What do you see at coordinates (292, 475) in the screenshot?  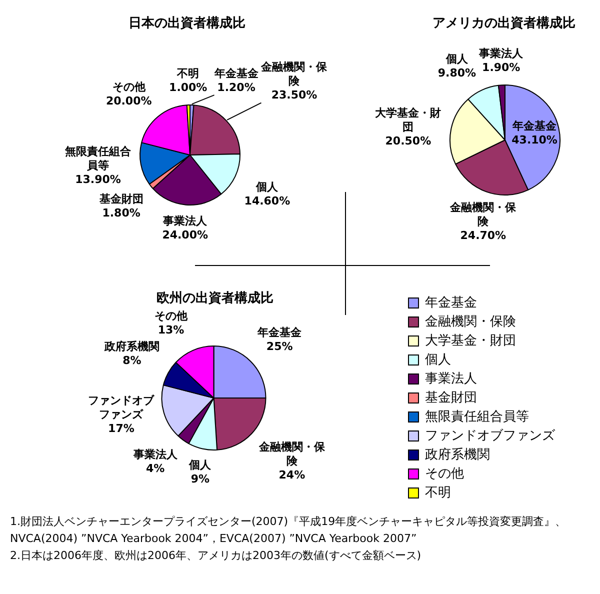 I see `data-label: 24%` at bounding box center [292, 475].